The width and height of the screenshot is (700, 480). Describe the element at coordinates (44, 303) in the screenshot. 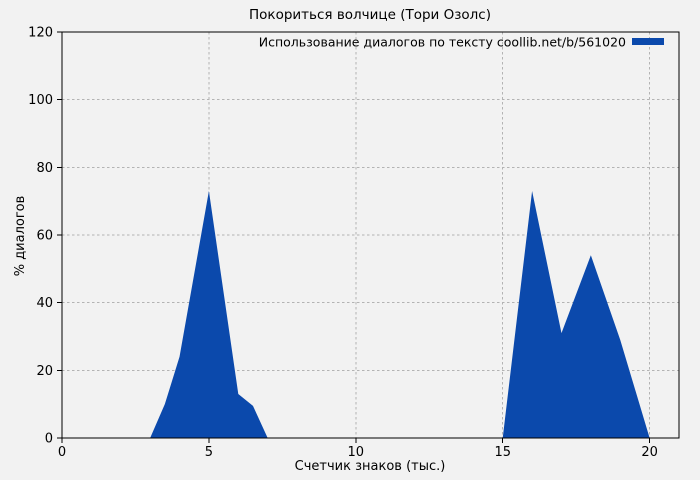

I see `y-tick-label: 40` at that location.